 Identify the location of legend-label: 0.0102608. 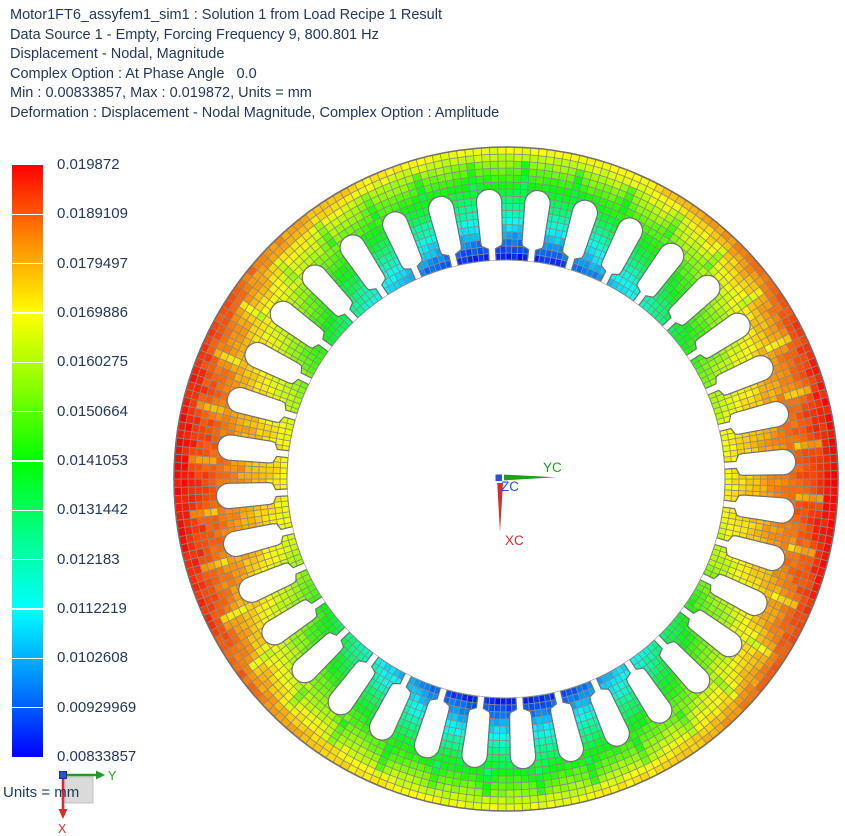
(92, 658).